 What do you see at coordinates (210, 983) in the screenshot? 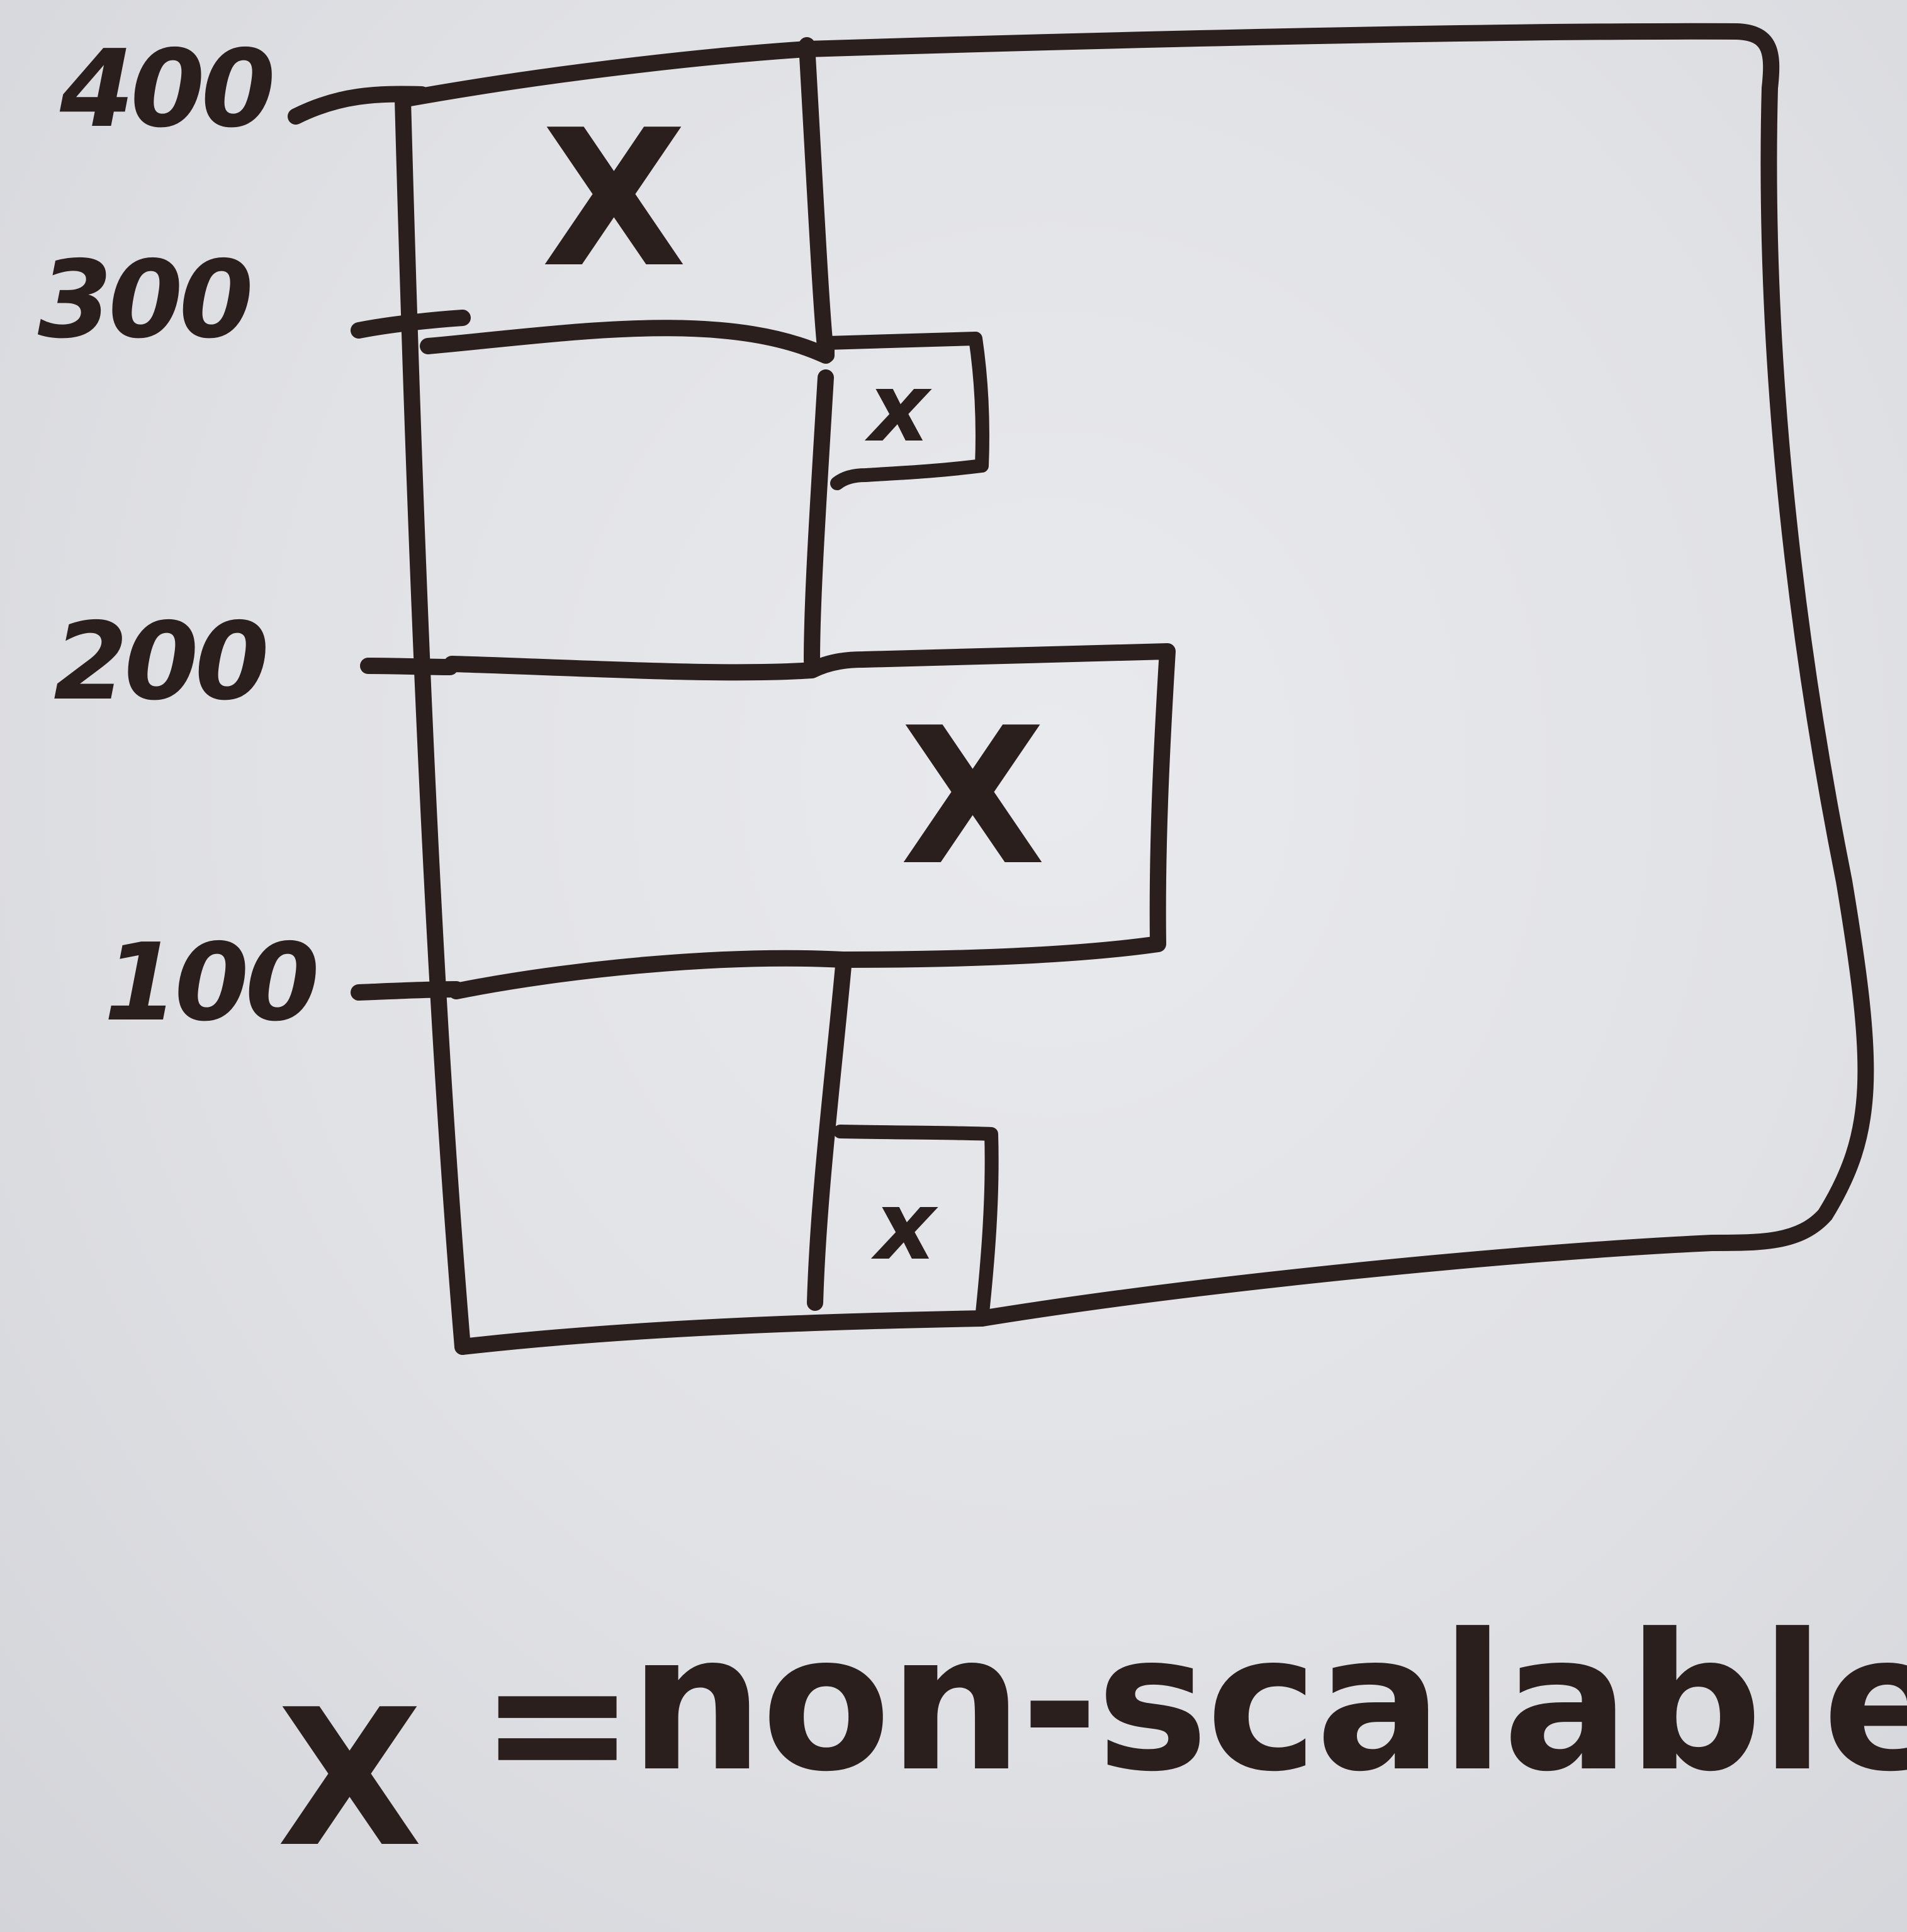
I see `tick-label-100: 100` at bounding box center [210, 983].